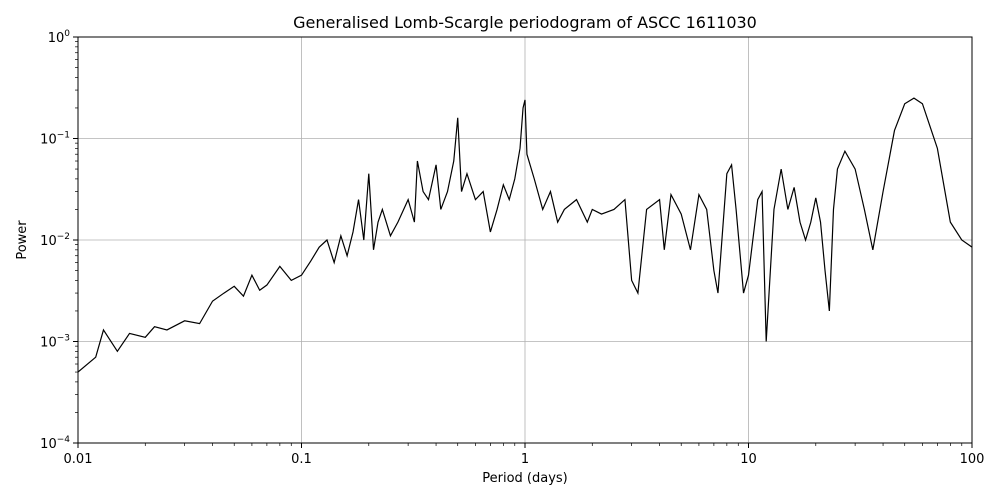 The width and height of the screenshot is (1000, 504). What do you see at coordinates (78, 459) in the screenshot?
I see `x-tick-label: 0.01` at bounding box center [78, 459].